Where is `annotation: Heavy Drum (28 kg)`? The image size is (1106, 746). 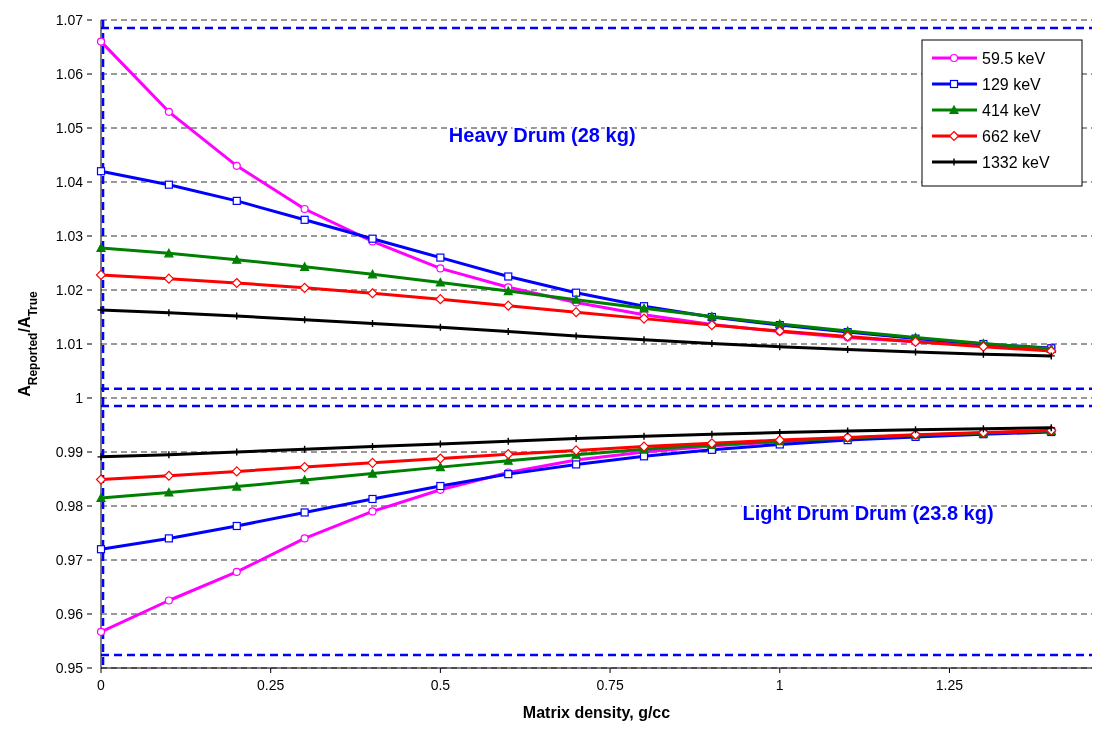
annotation: Heavy Drum (28 kg) is located at coordinates (542, 134).